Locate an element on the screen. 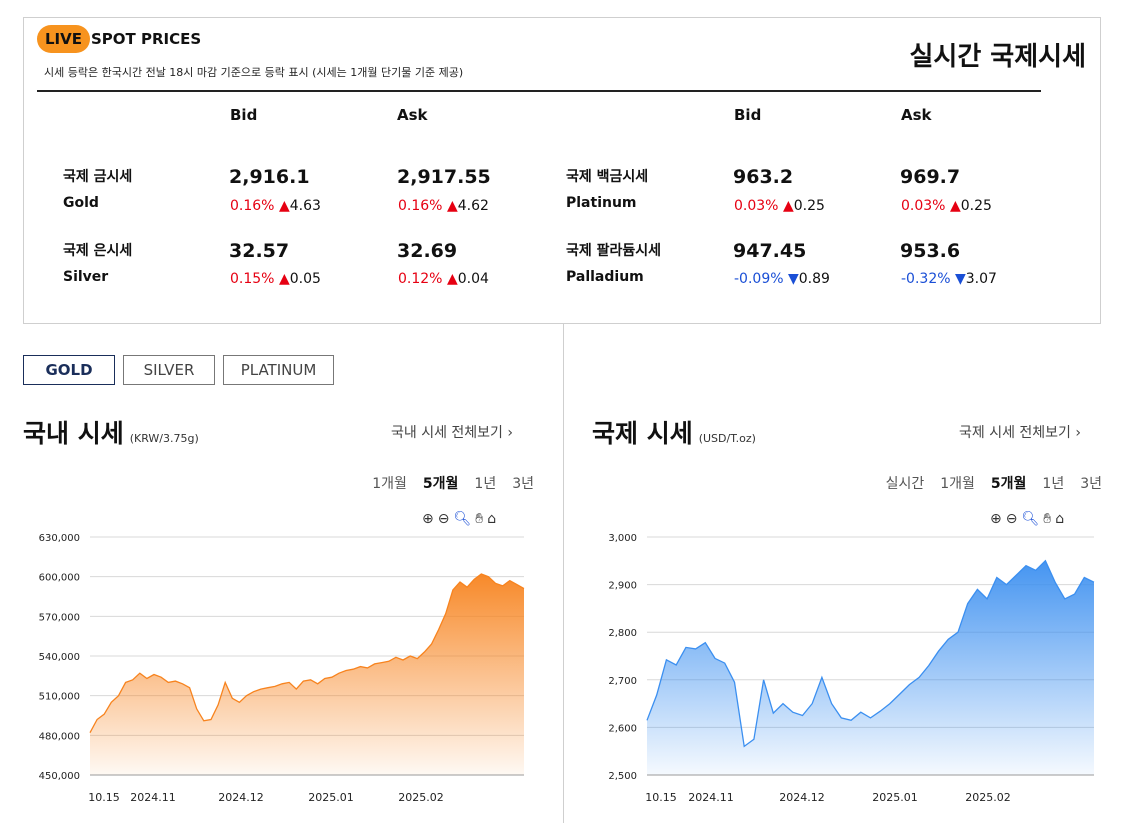 The width and height of the screenshot is (1124, 823). ask-header-right: Ask is located at coordinates (916, 115).